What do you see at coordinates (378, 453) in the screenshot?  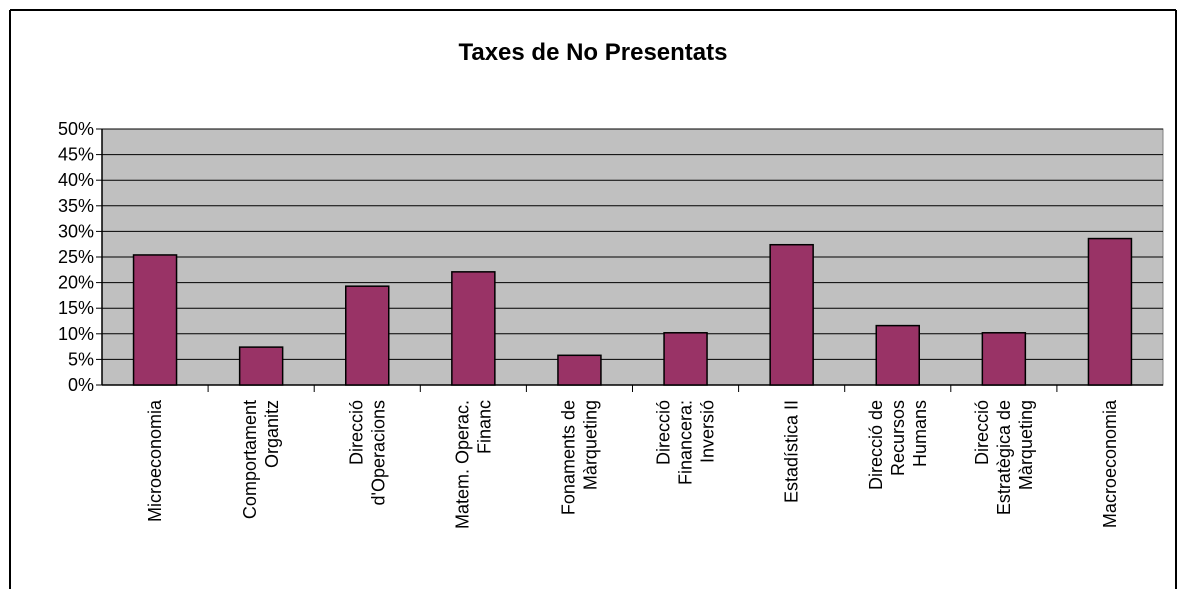 I see `x-tick-label-line: d'Operacions` at bounding box center [378, 453].